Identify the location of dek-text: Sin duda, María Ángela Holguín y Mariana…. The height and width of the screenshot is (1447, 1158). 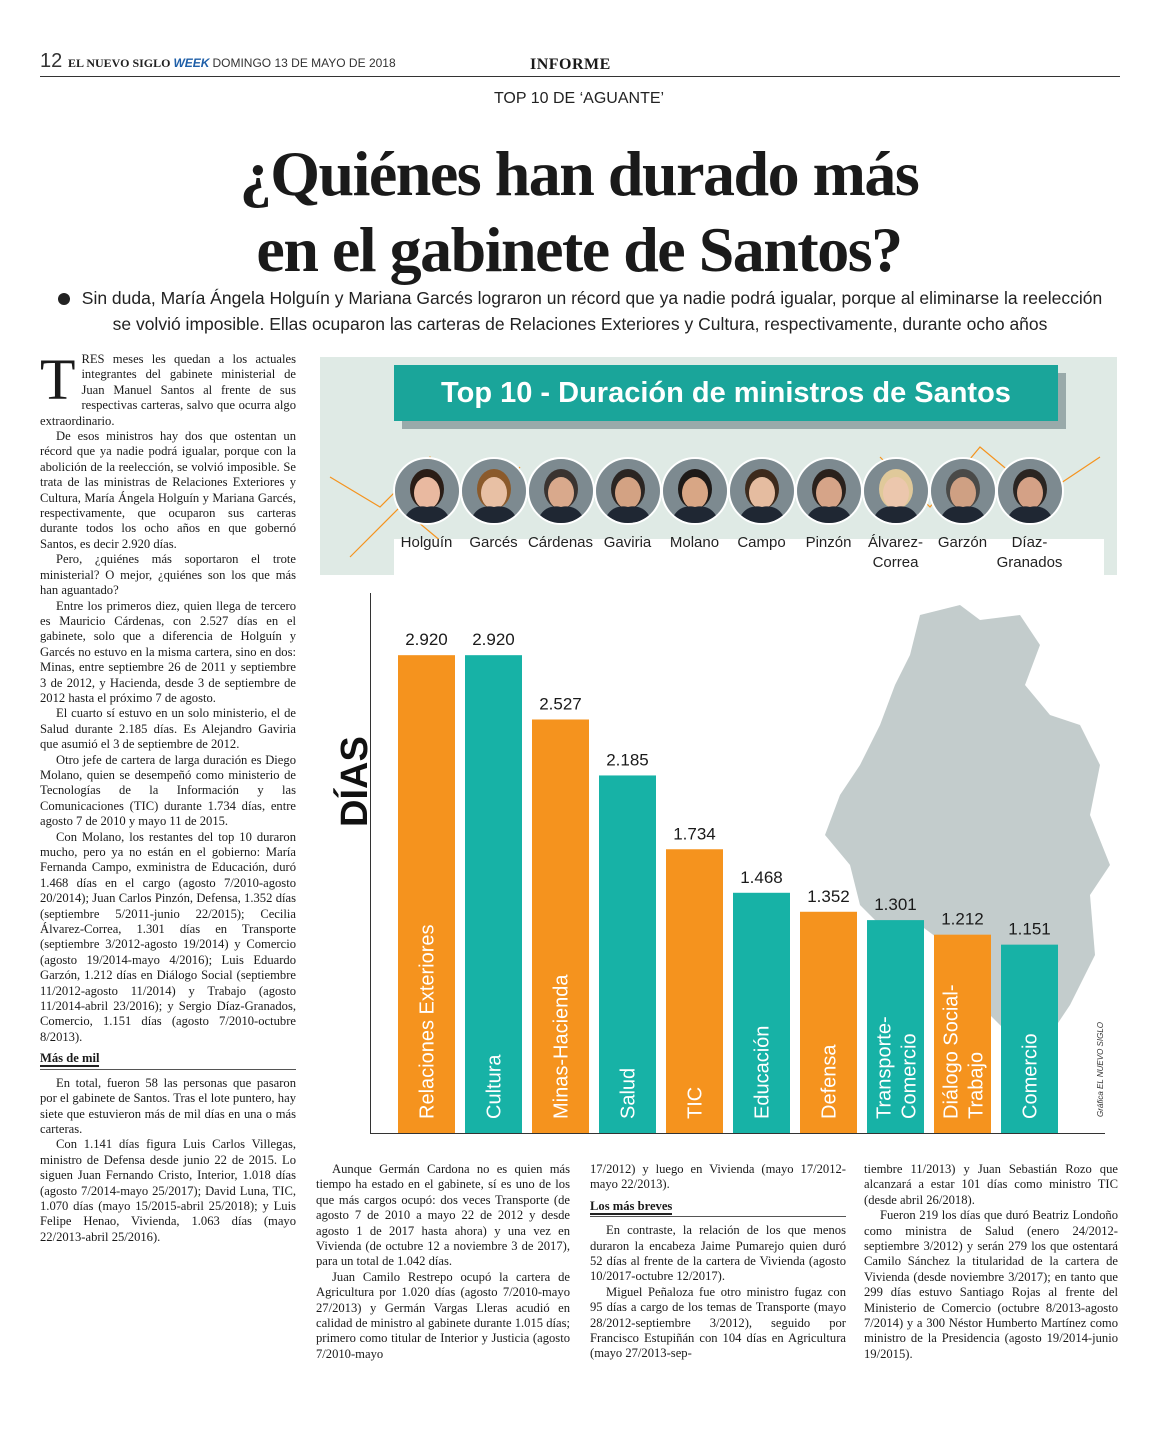
(592, 311).